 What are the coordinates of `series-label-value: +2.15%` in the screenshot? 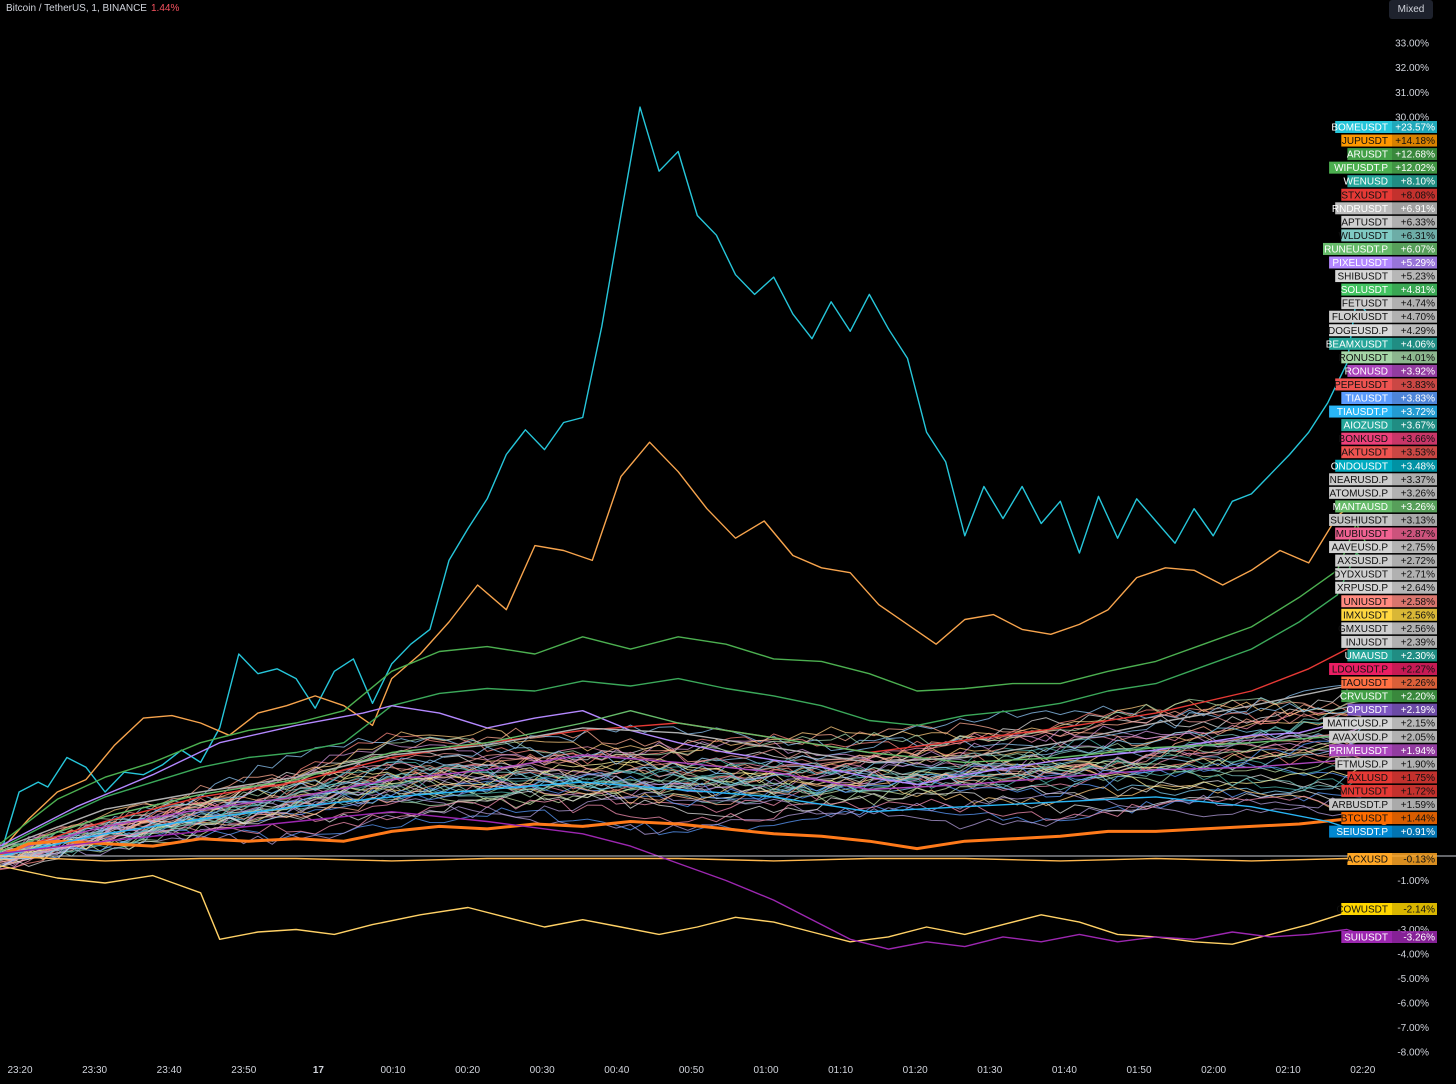 It's located at (1418, 724).